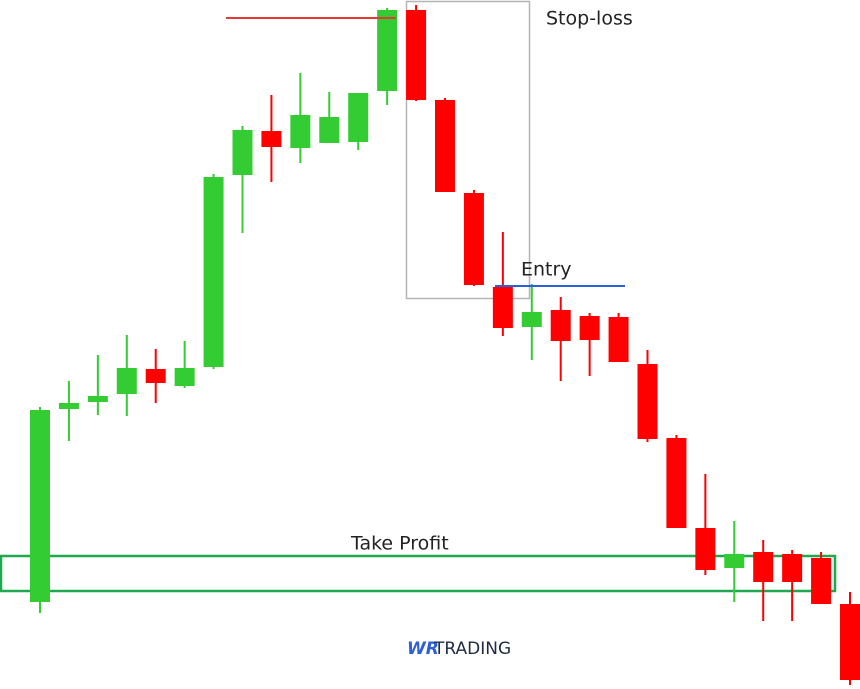 The width and height of the screenshot is (860, 689). I want to click on entry-label: Entry, so click(546, 270).